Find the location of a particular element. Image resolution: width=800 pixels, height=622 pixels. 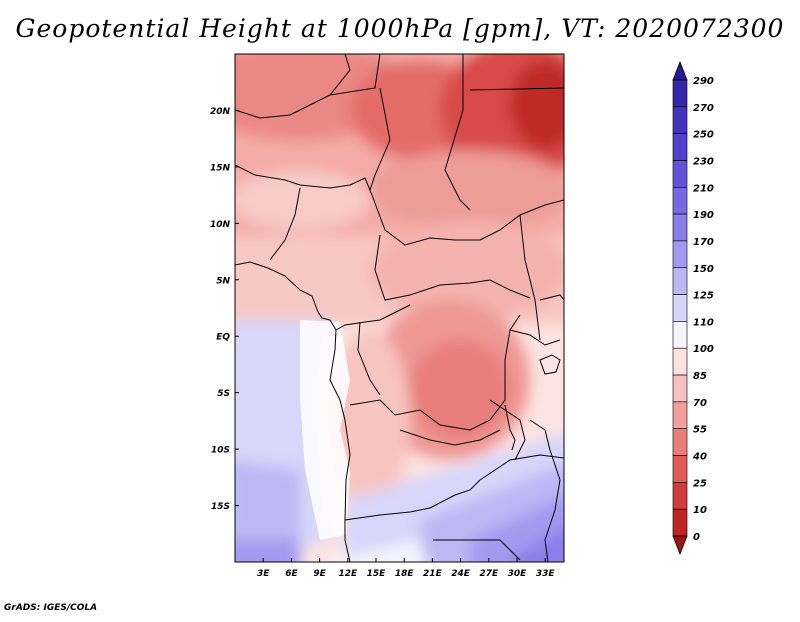

lon-tick-label: 27E is located at coordinates (489, 574).